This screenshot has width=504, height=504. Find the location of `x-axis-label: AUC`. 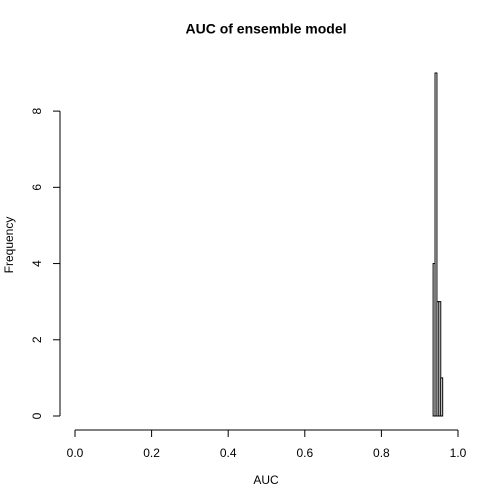

x-axis-label: AUC is located at coordinates (266, 480).